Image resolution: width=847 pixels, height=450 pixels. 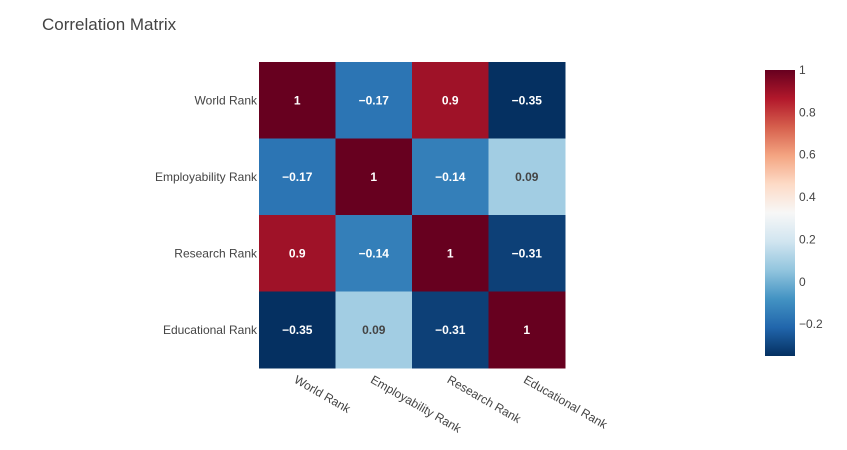 What do you see at coordinates (210, 330) in the screenshot?
I see `y-tick-label: Educational Rank` at bounding box center [210, 330].